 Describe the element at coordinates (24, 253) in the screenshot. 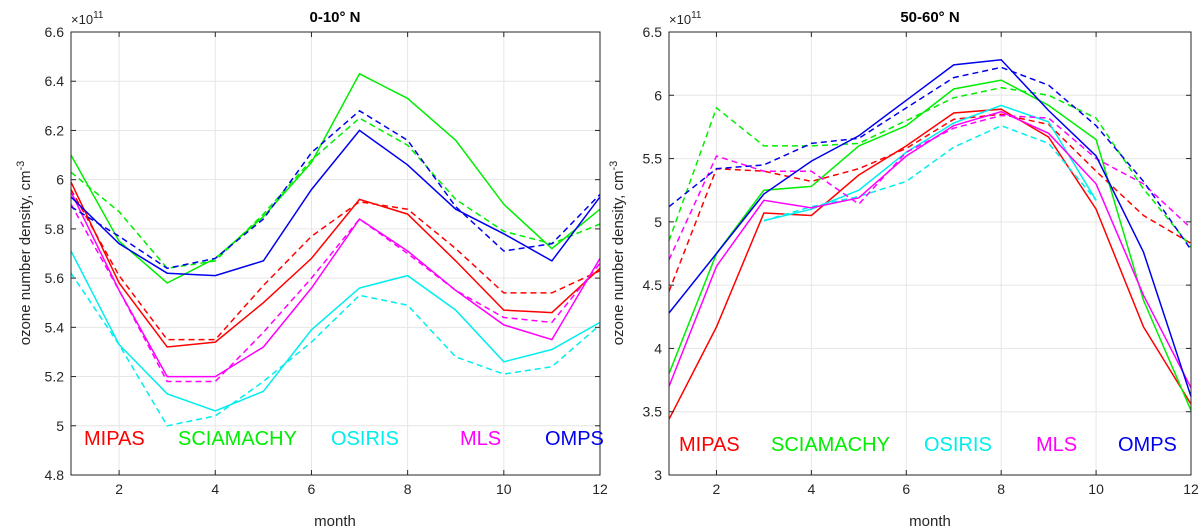

I see `y-axis-label-left: ozone number density, cm-3` at that location.